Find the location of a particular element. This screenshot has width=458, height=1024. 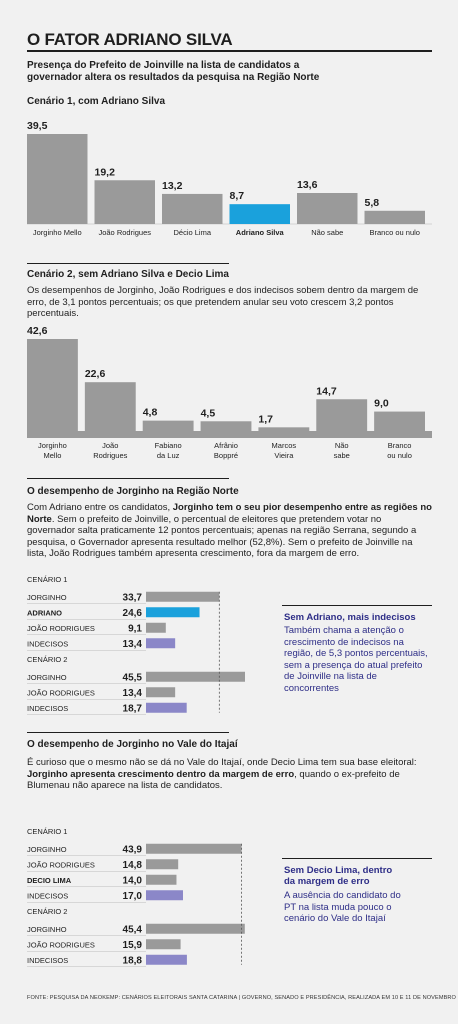

chart2-label-5: Não sabe is located at coordinates (342, 450).